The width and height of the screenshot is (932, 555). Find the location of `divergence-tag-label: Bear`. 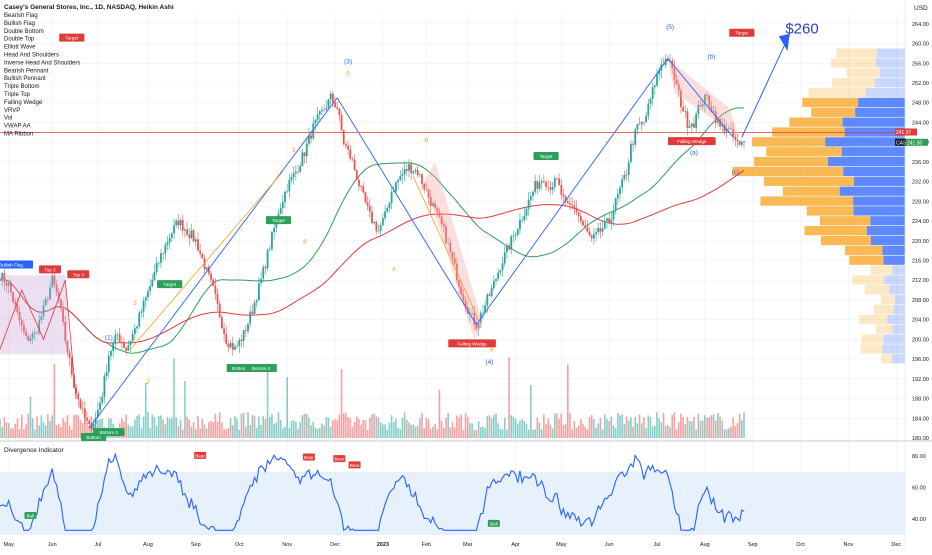

divergence-tag-label: Bear is located at coordinates (200, 455).